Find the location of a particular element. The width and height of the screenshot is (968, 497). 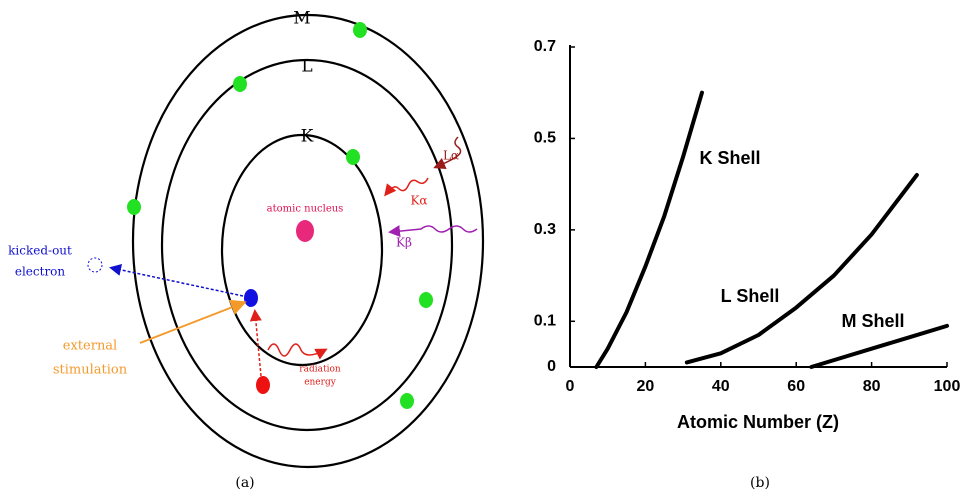

caption: (a) is located at coordinates (244, 483).